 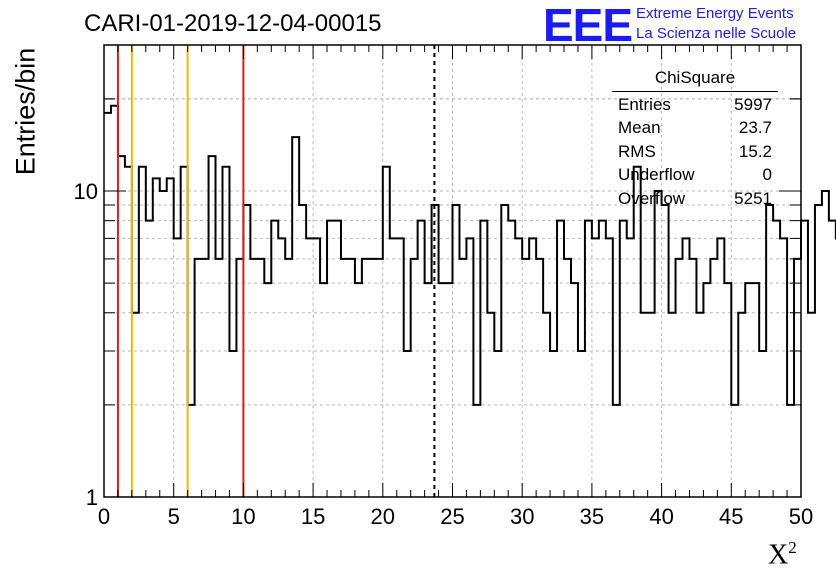 What do you see at coordinates (755, 127) in the screenshot?
I see `stats-value: 23.7` at bounding box center [755, 127].